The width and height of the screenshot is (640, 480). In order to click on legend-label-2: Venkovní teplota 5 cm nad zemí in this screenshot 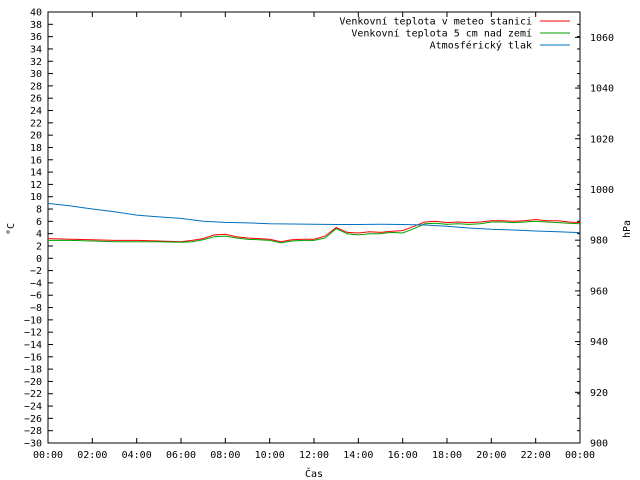, I will do `click(441, 34)`.